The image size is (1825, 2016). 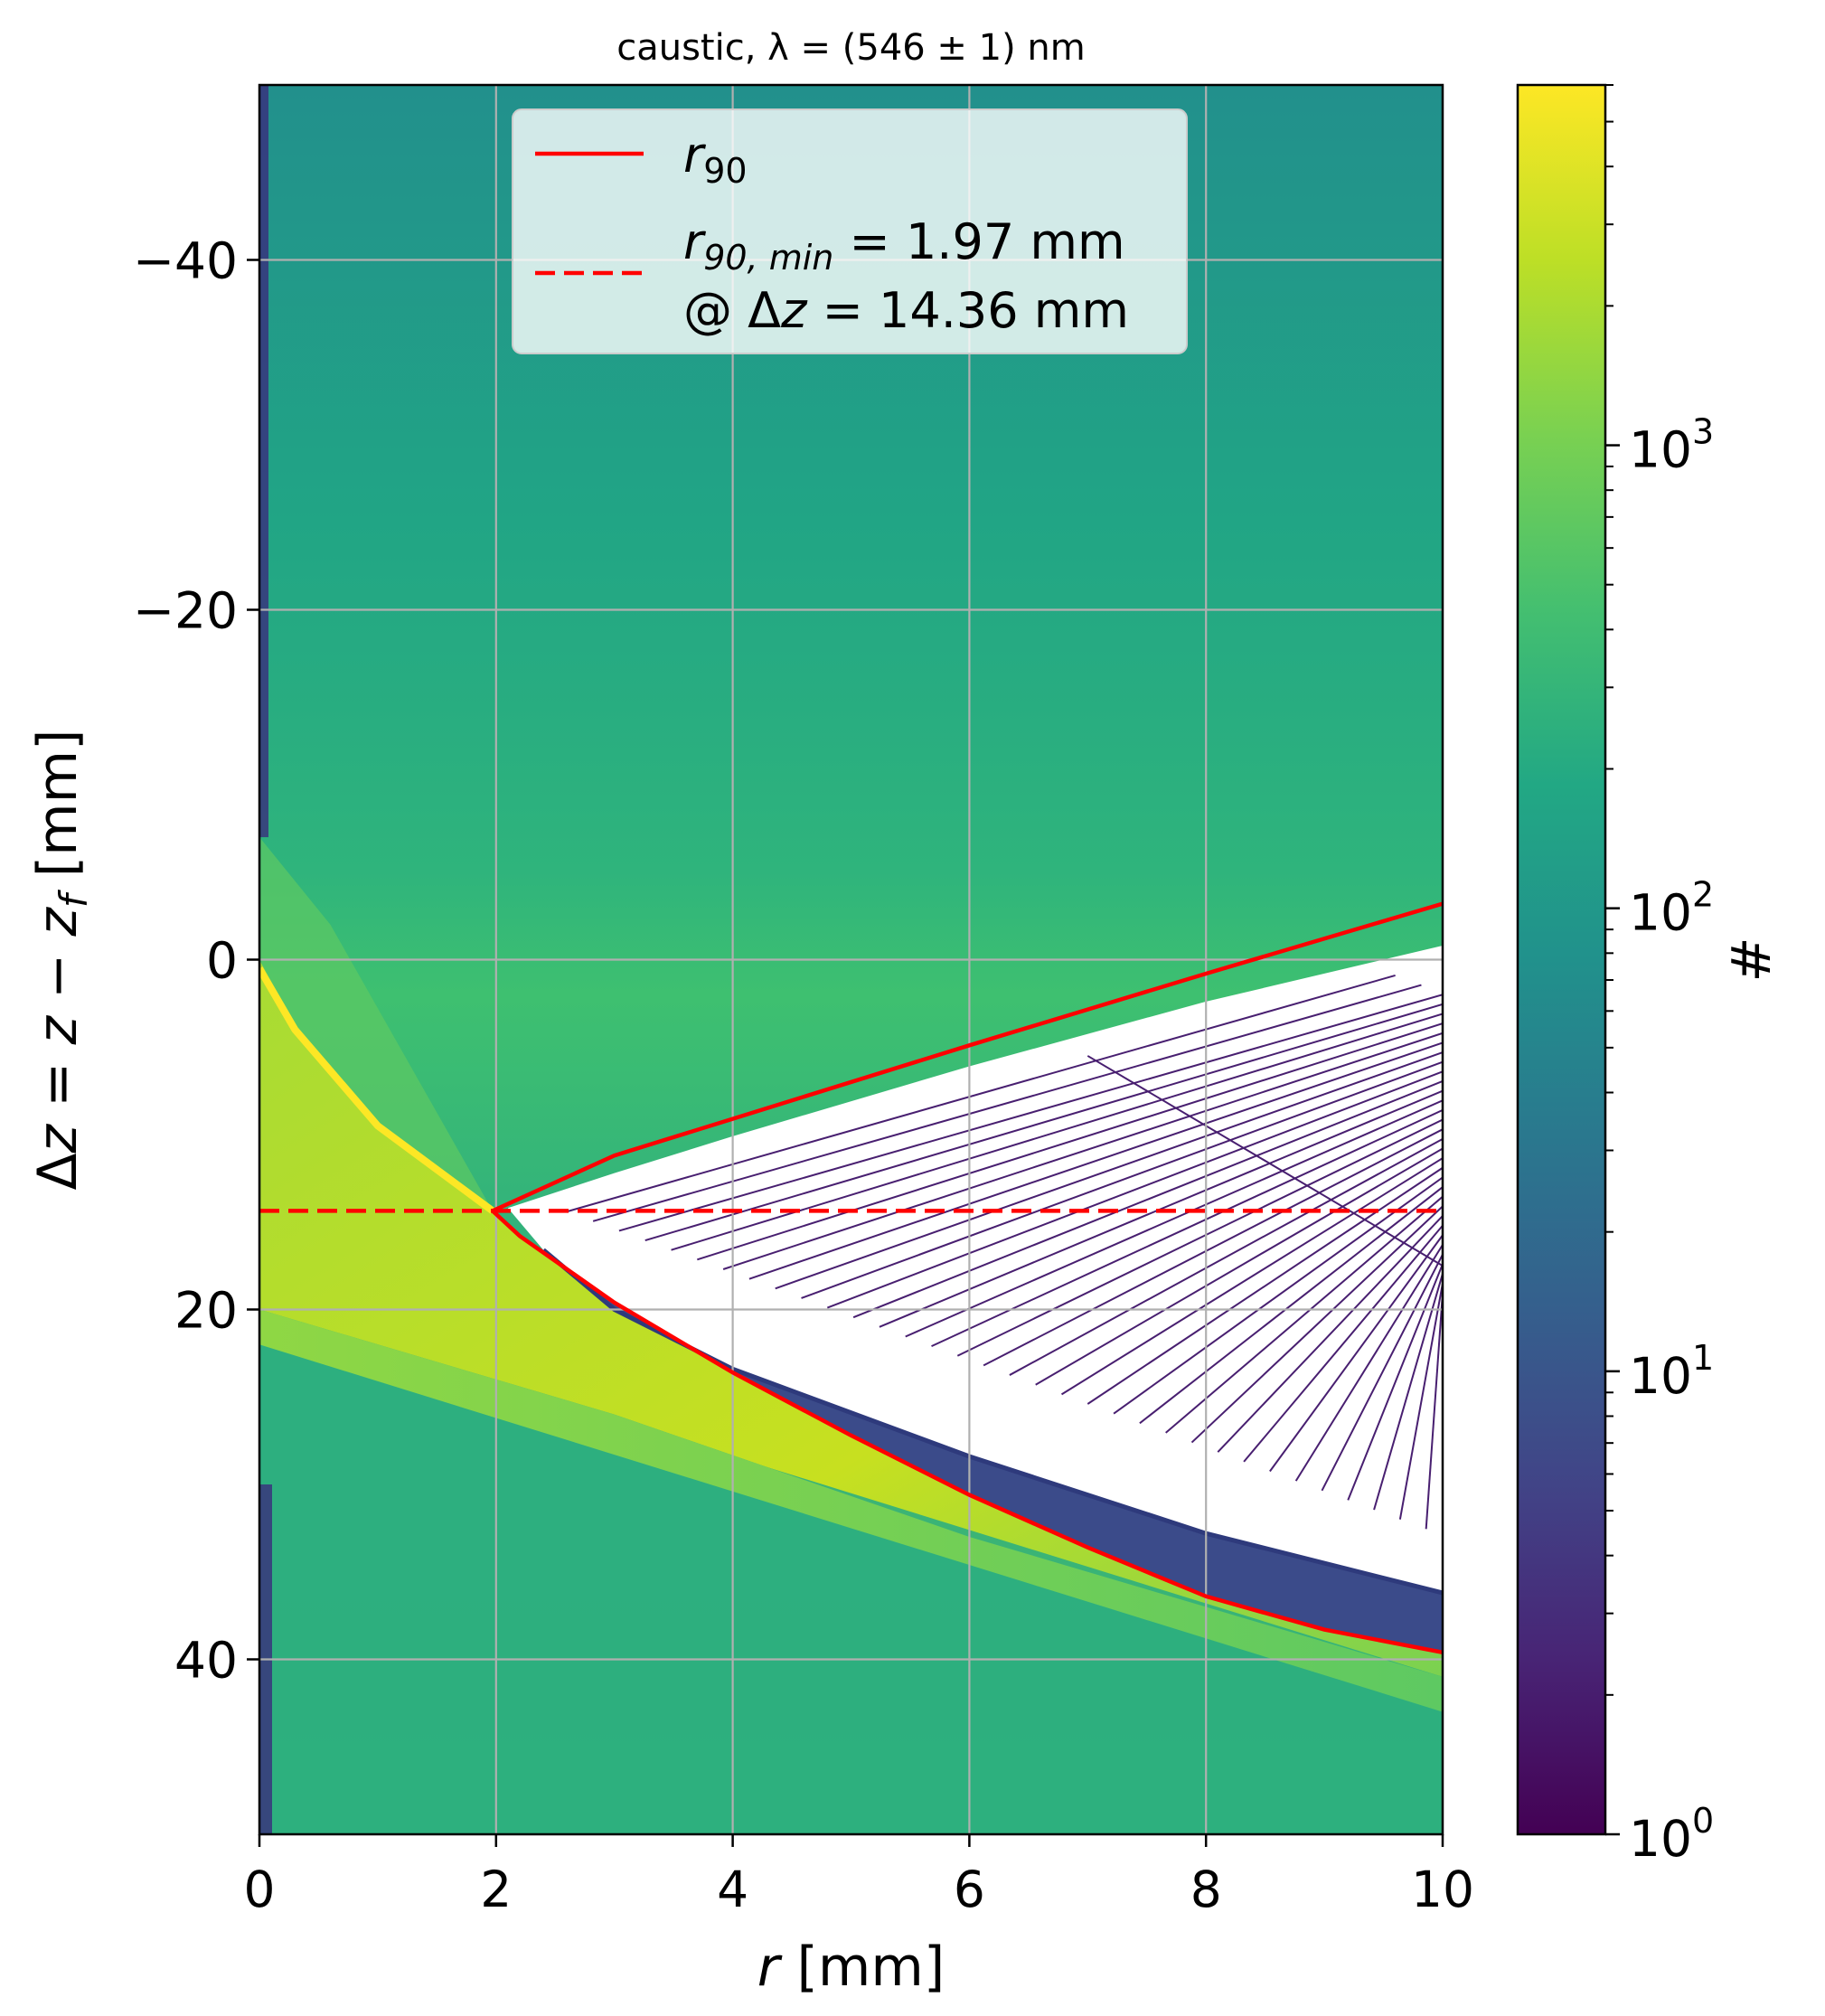 What do you see at coordinates (376, 1024) in the screenshot?
I see `focus-glow` at bounding box center [376, 1024].